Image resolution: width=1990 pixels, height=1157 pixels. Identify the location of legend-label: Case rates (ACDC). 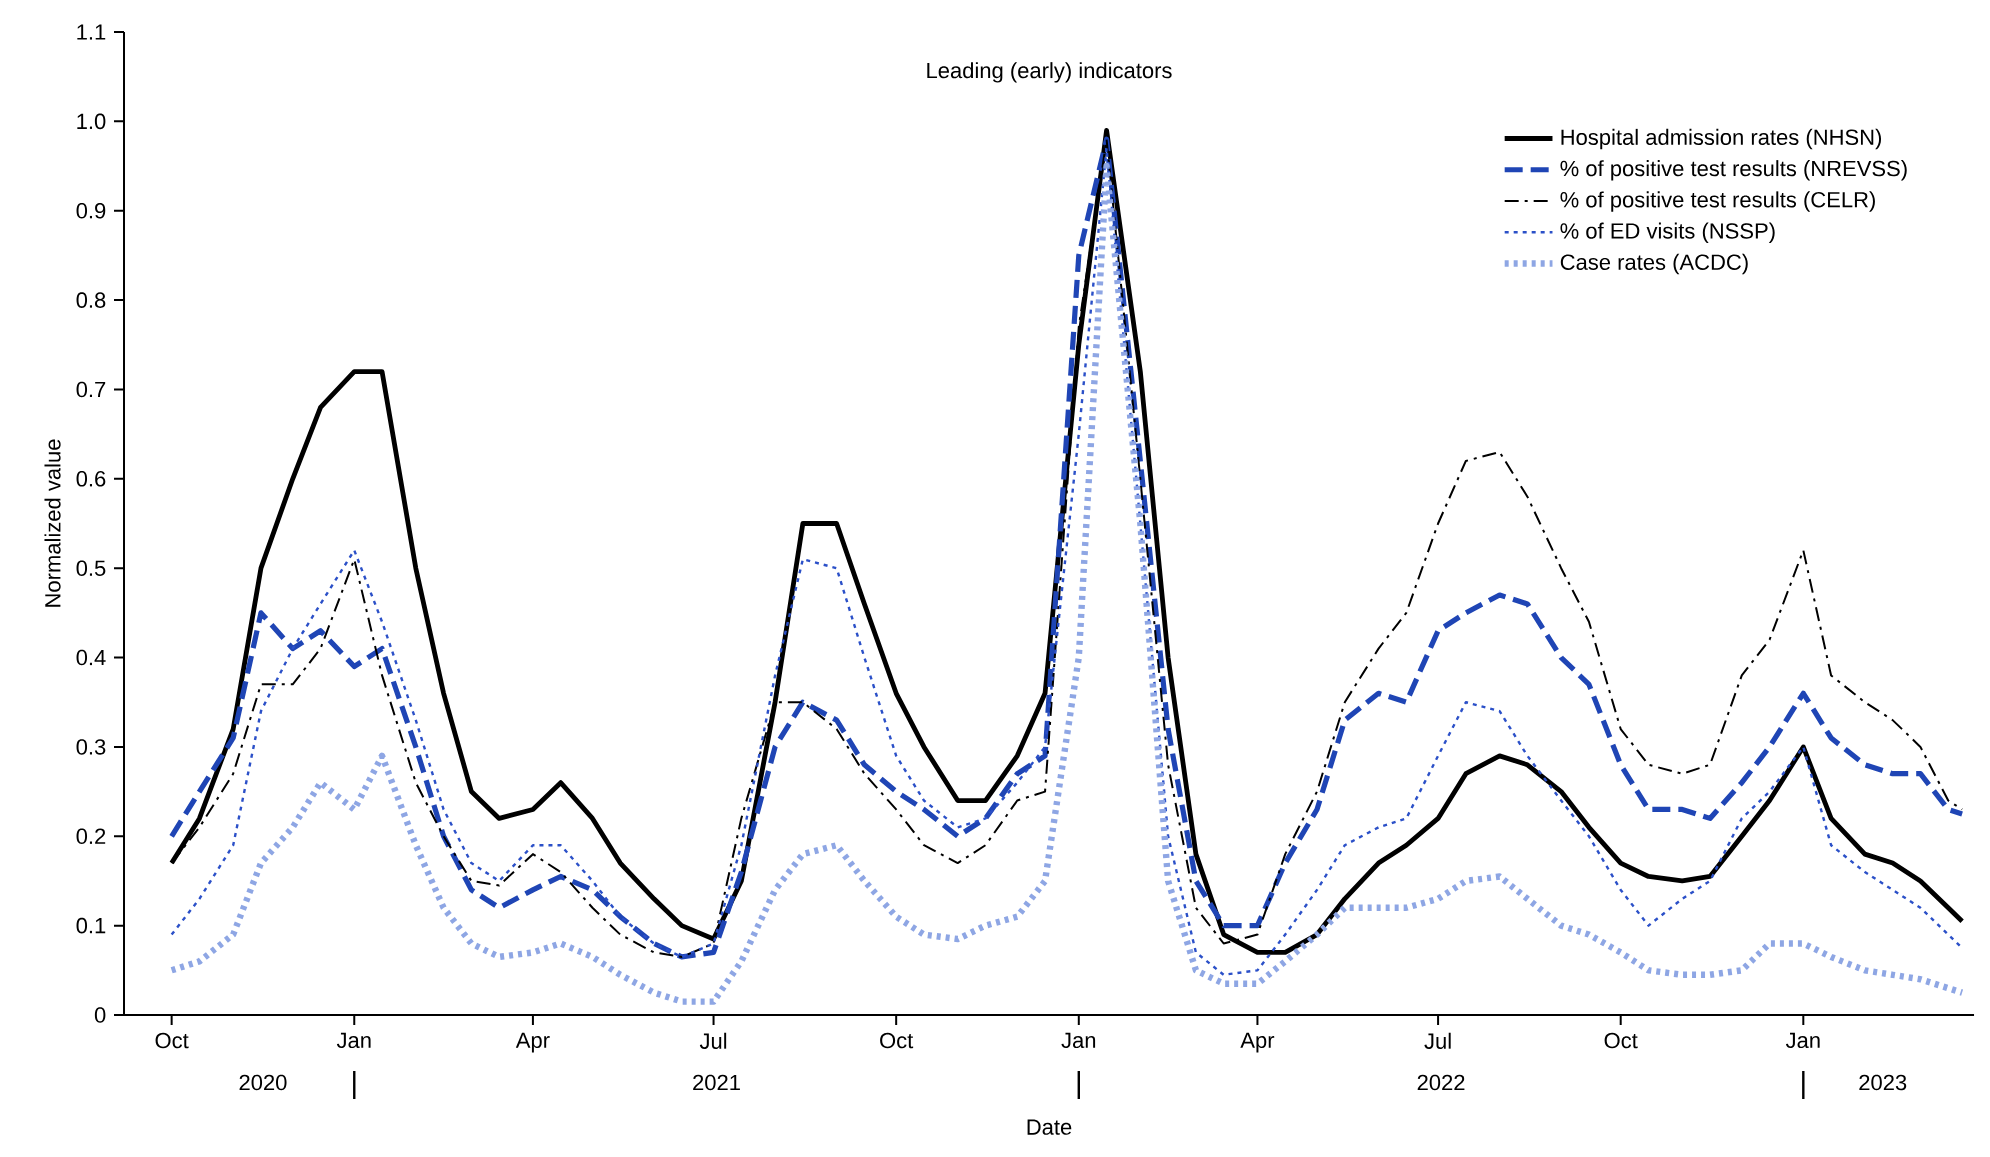
(1654, 264).